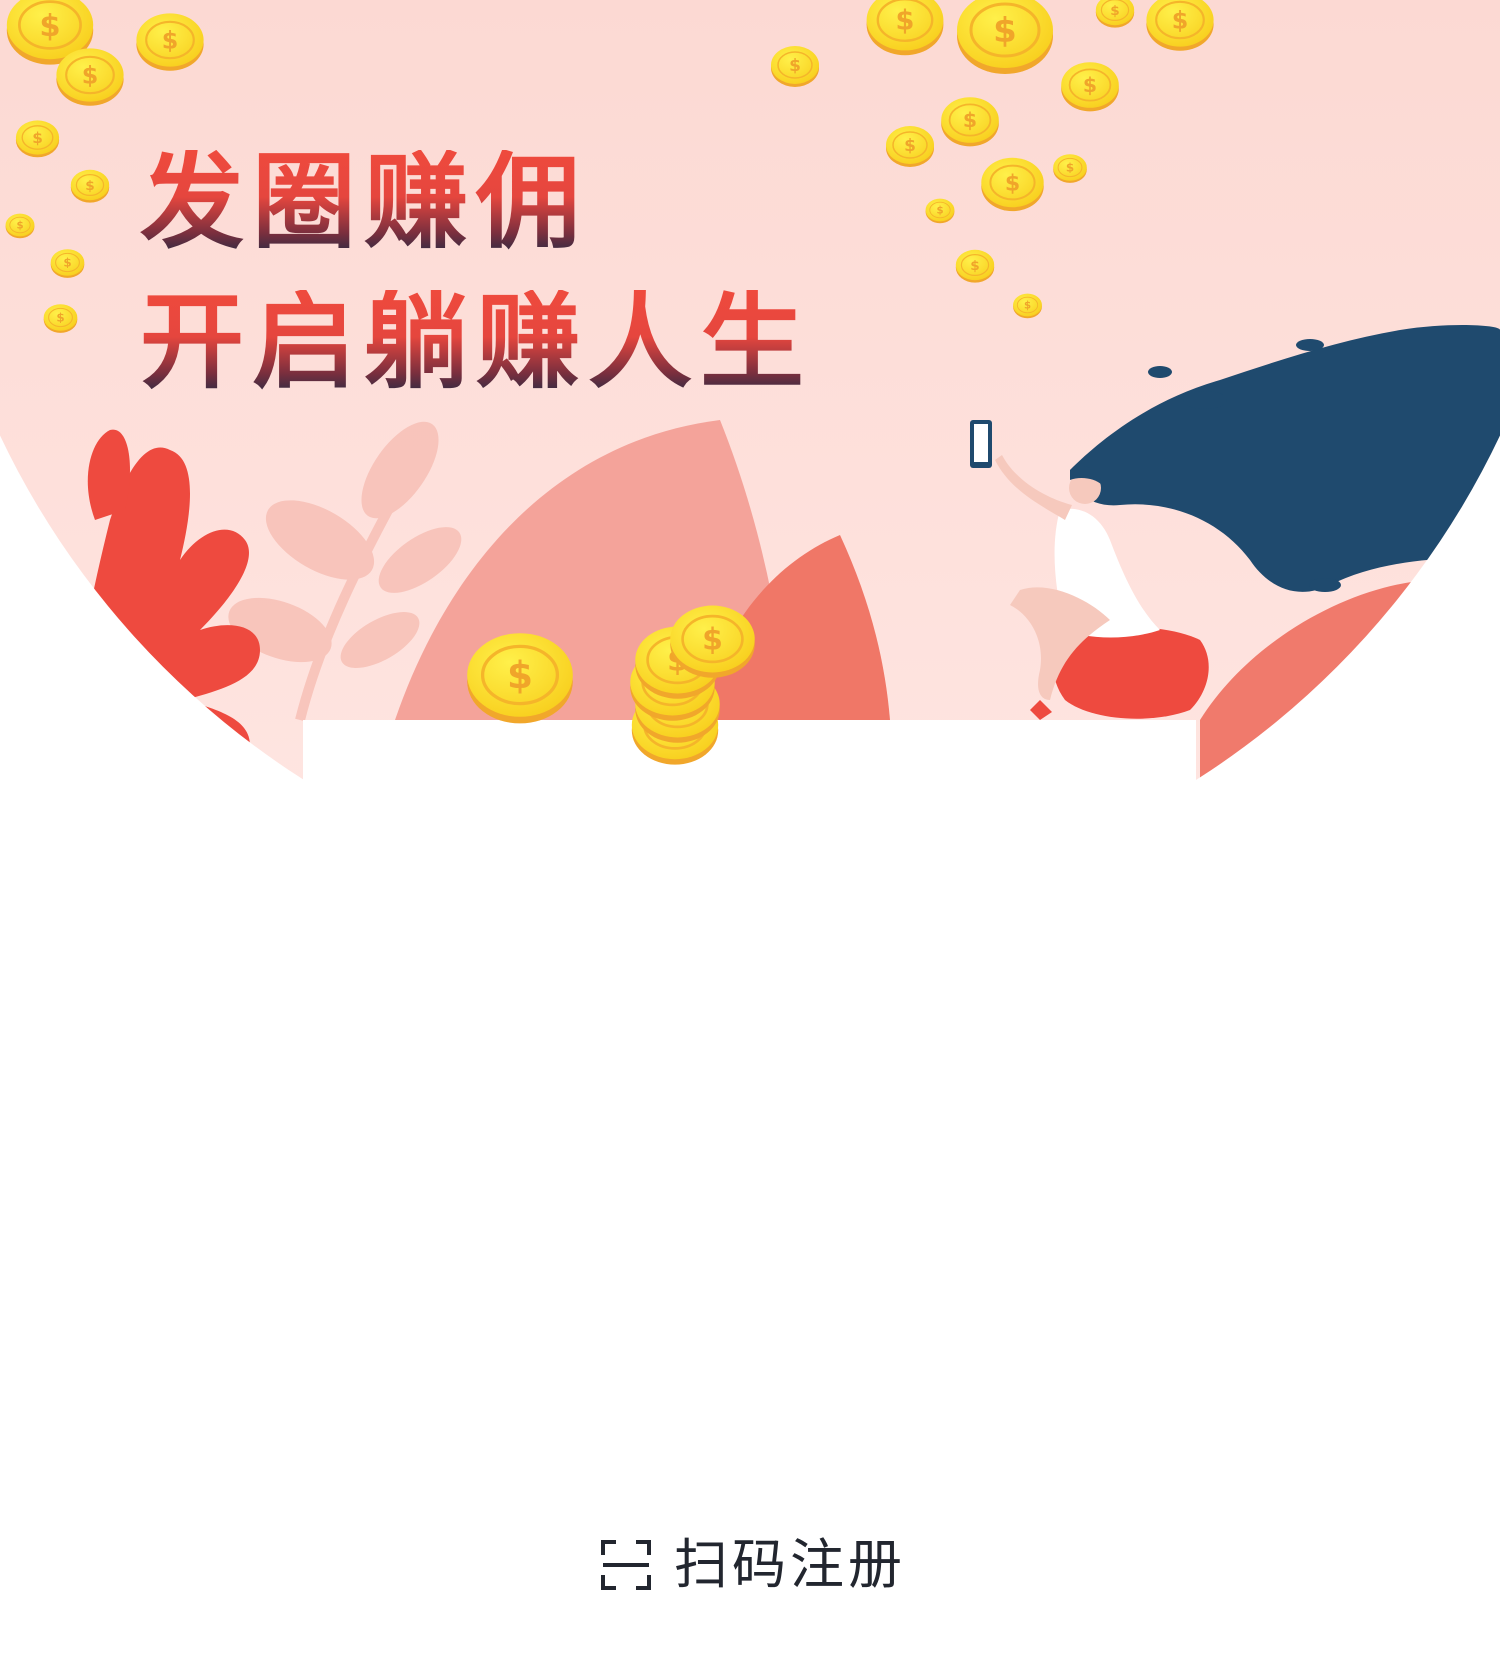 The height and width of the screenshot is (1672, 1500). Describe the element at coordinates (476, 342) in the screenshot. I see `headline-line-2: 开启躺赚人生` at that location.